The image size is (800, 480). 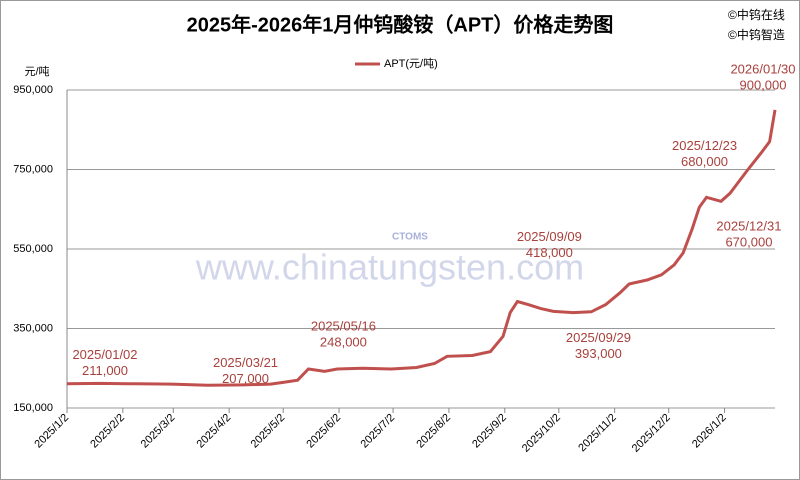 What do you see at coordinates (598, 353) in the screenshot?
I see `annotation-value: 393,000` at bounding box center [598, 353].